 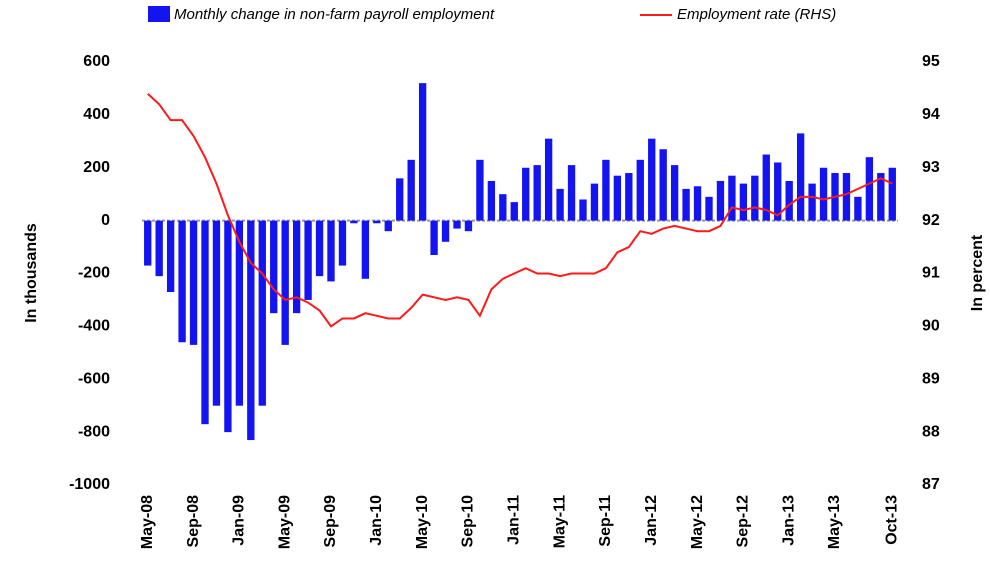 I want to click on x-tick-label: May-12, so click(x=697, y=522).